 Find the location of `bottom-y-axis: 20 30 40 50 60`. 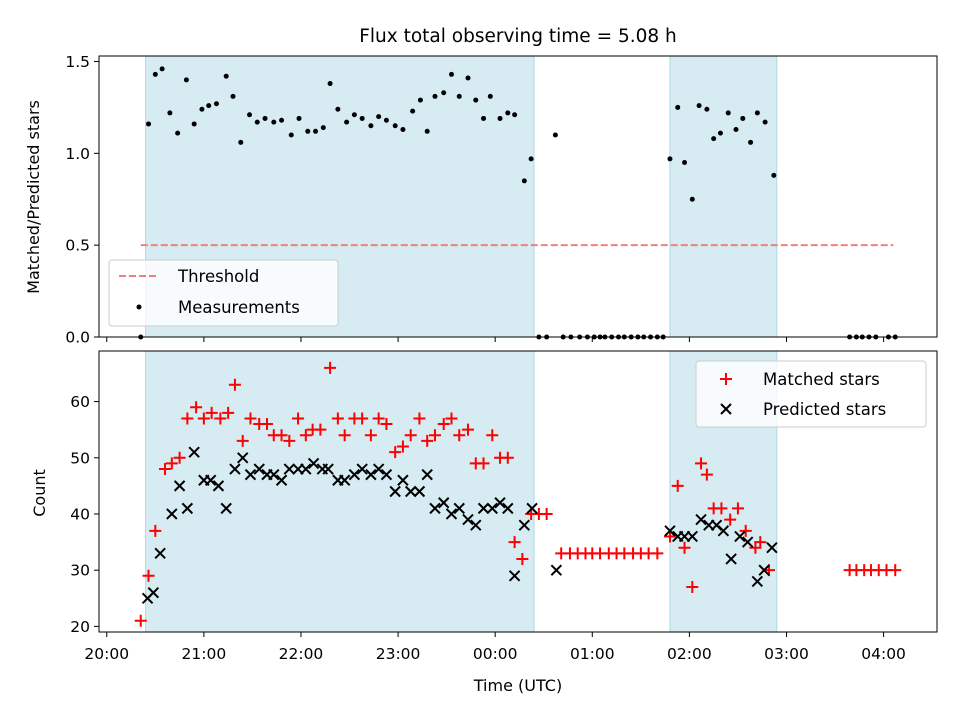

bottom-y-axis: 20 30 40 50 60 is located at coordinates (84, 514).